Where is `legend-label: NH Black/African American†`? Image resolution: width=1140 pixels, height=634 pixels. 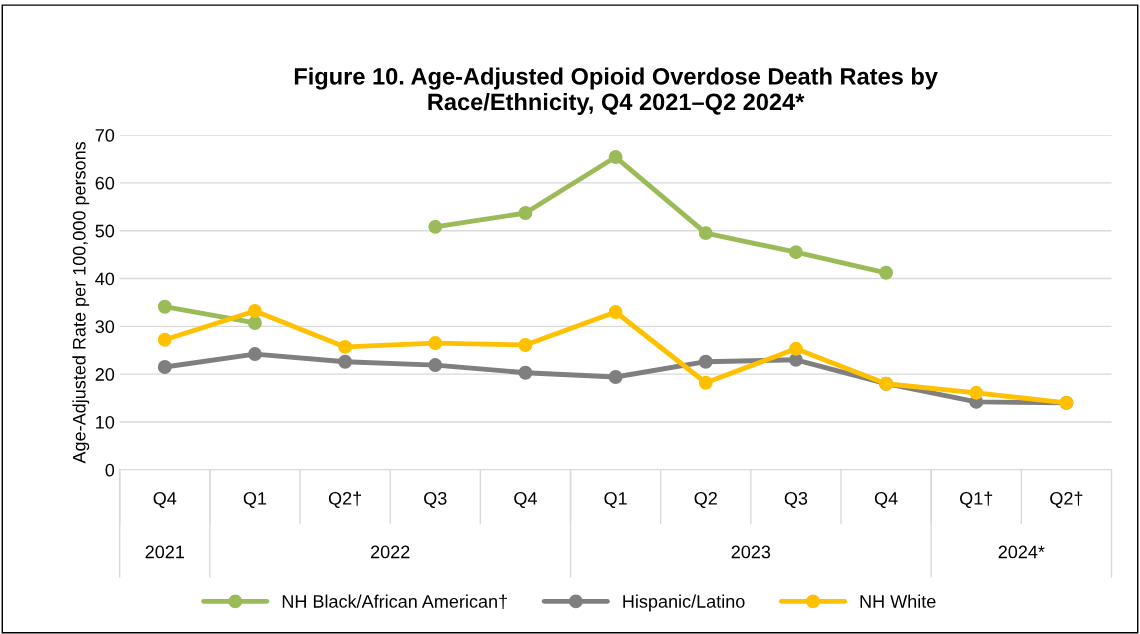 legend-label: NH Black/African American† is located at coordinates (394, 601).